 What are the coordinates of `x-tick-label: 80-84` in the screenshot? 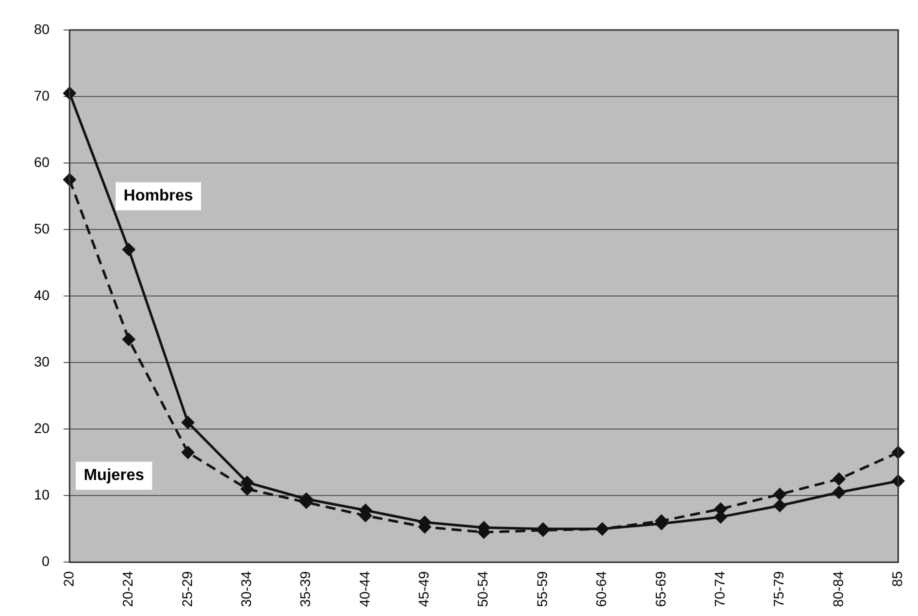 It's located at (838, 589).